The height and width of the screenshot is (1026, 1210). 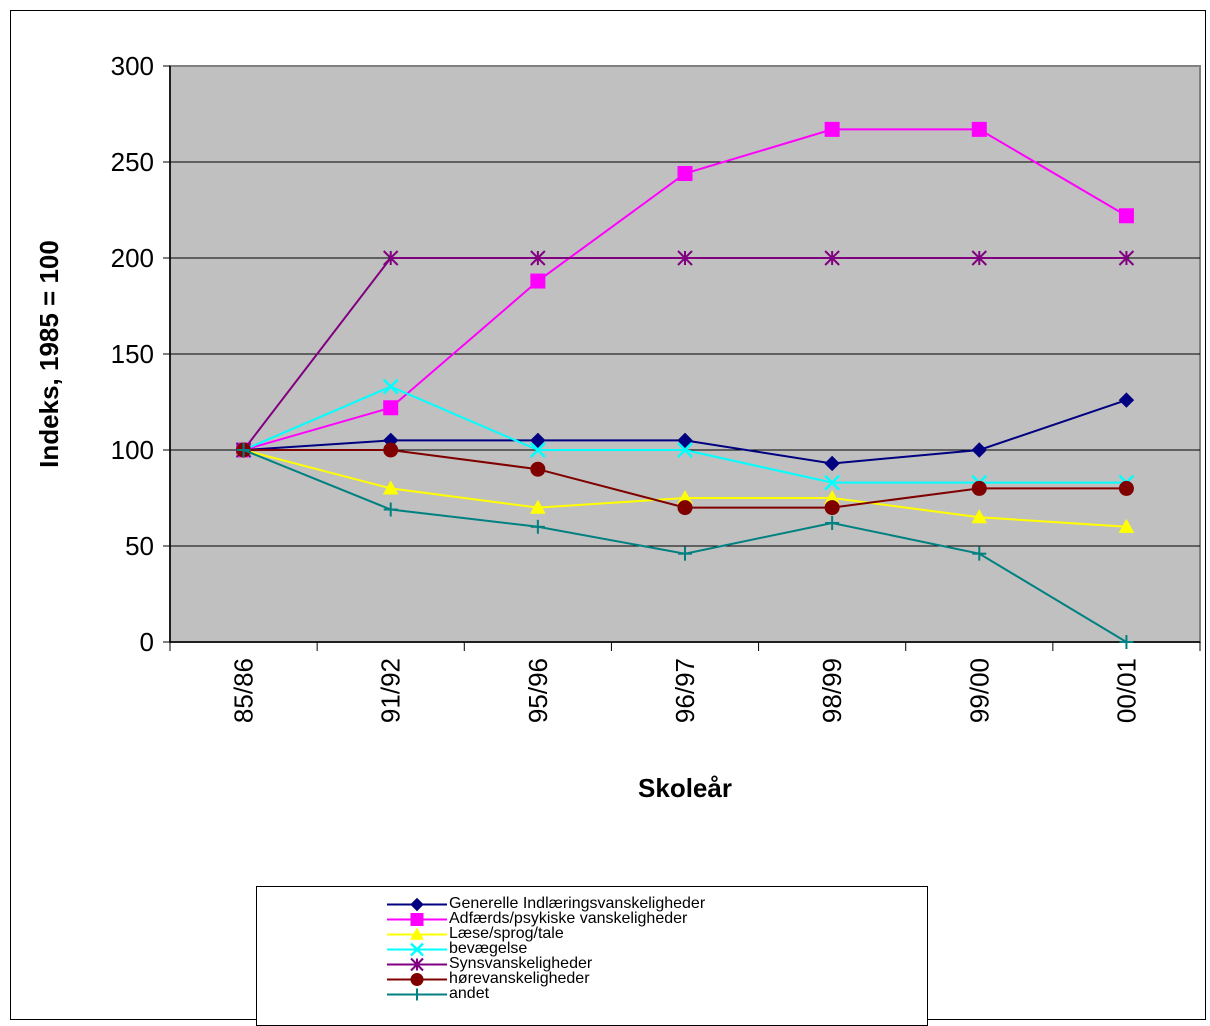 What do you see at coordinates (832, 690) in the screenshot?
I see `x-tick-label: 98/99` at bounding box center [832, 690].